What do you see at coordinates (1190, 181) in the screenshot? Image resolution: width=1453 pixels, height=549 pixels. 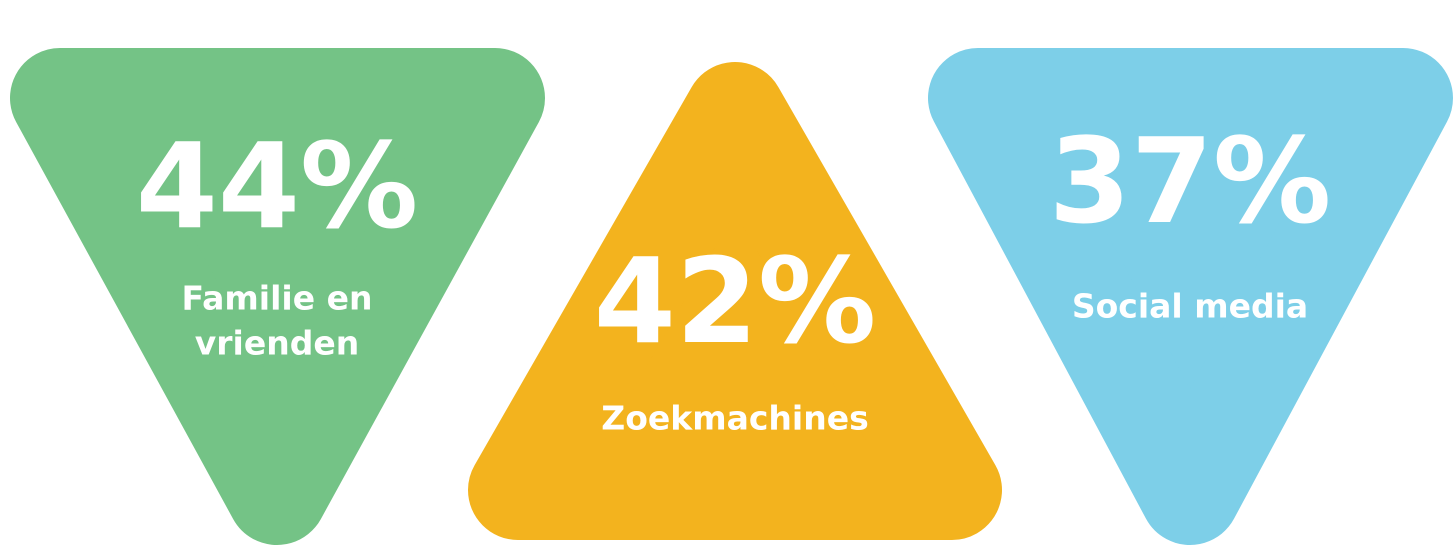 I see `stat-value: 37%` at bounding box center [1190, 181].